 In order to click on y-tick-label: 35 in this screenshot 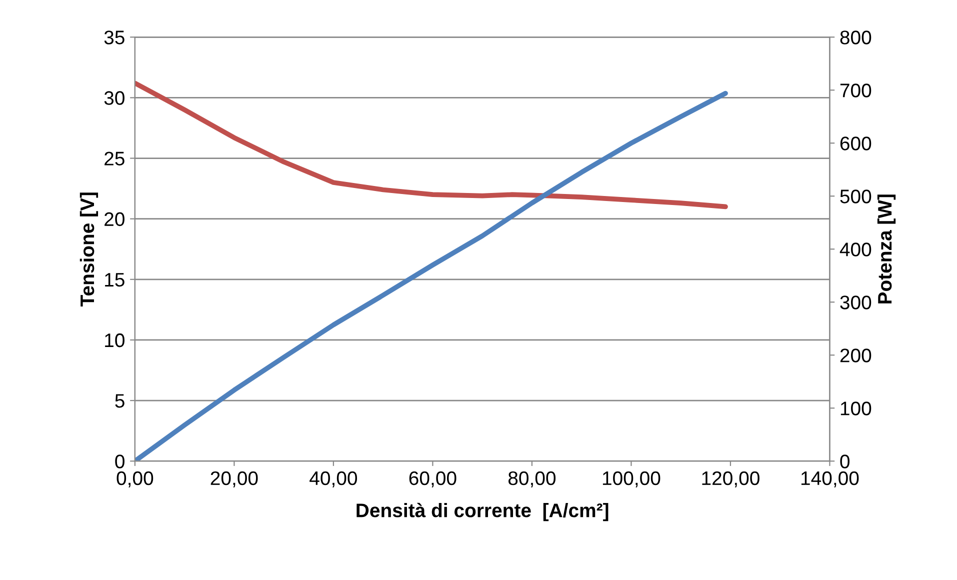, I will do `click(114, 37)`.